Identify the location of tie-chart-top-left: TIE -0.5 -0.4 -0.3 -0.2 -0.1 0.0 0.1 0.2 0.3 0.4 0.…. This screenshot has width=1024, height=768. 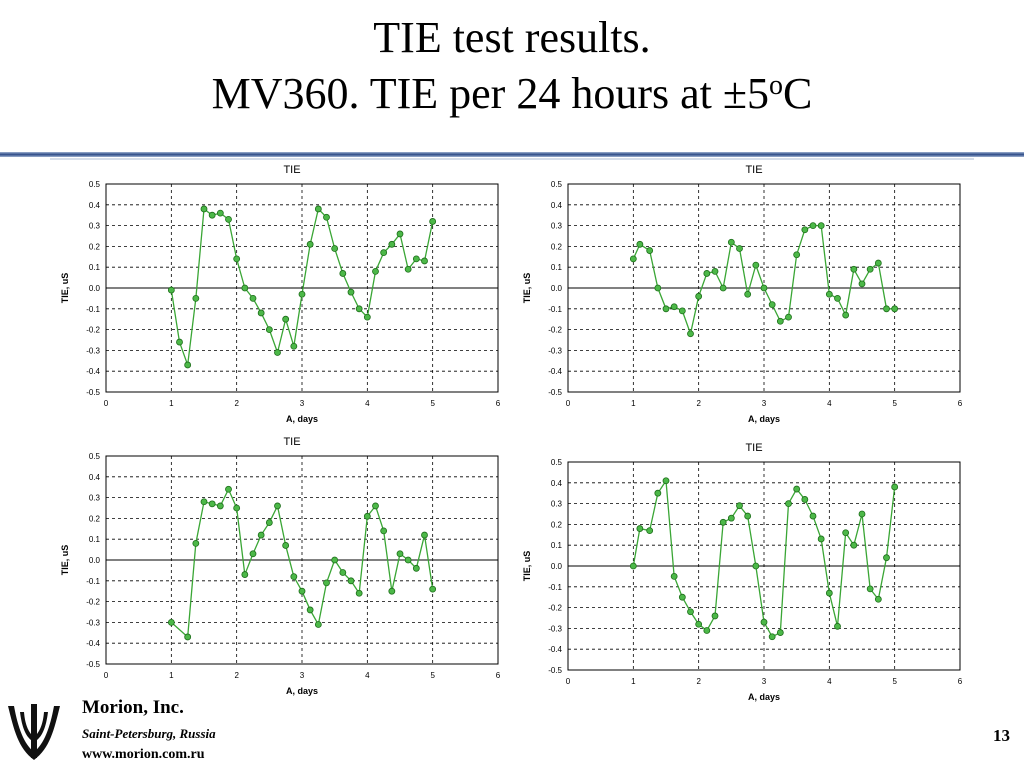
(280, 294).